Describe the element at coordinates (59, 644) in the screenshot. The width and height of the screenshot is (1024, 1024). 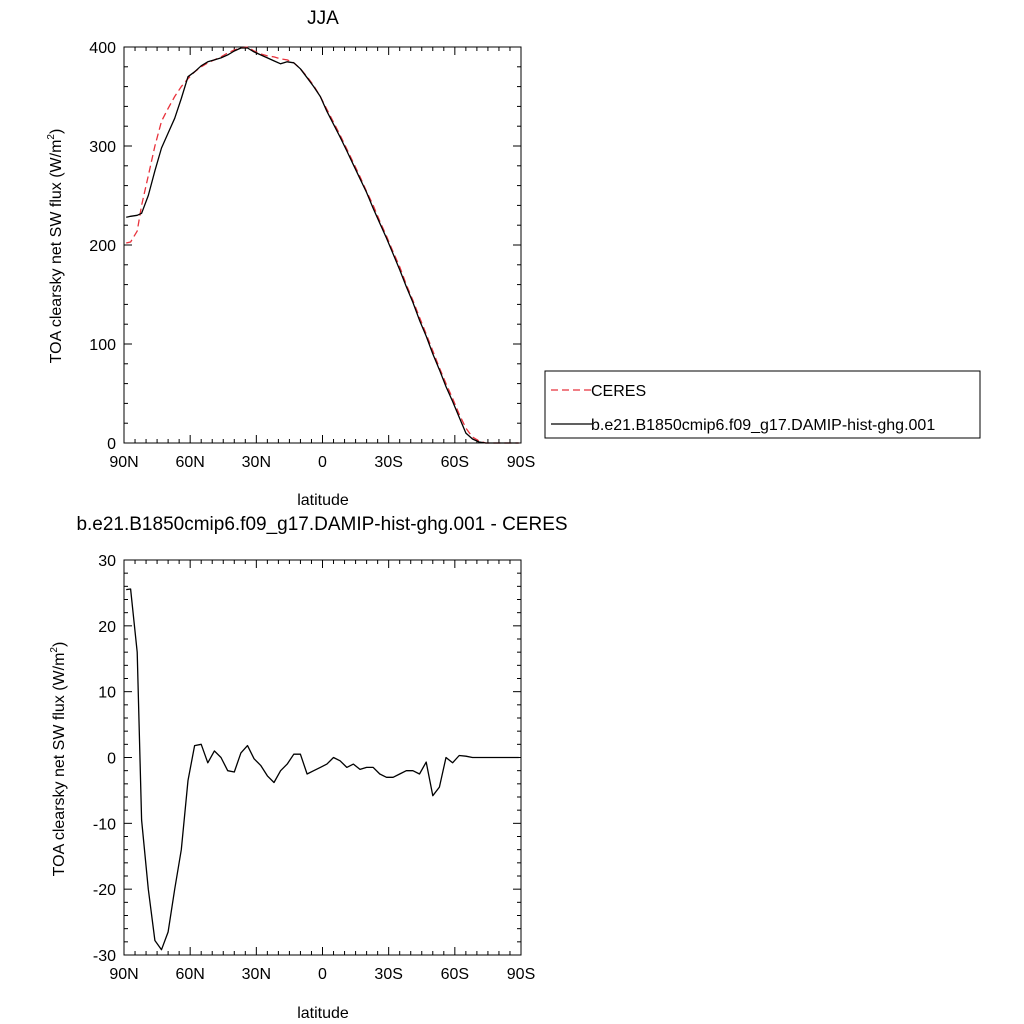
I see `bottom-y-axis-label-close: )` at that location.